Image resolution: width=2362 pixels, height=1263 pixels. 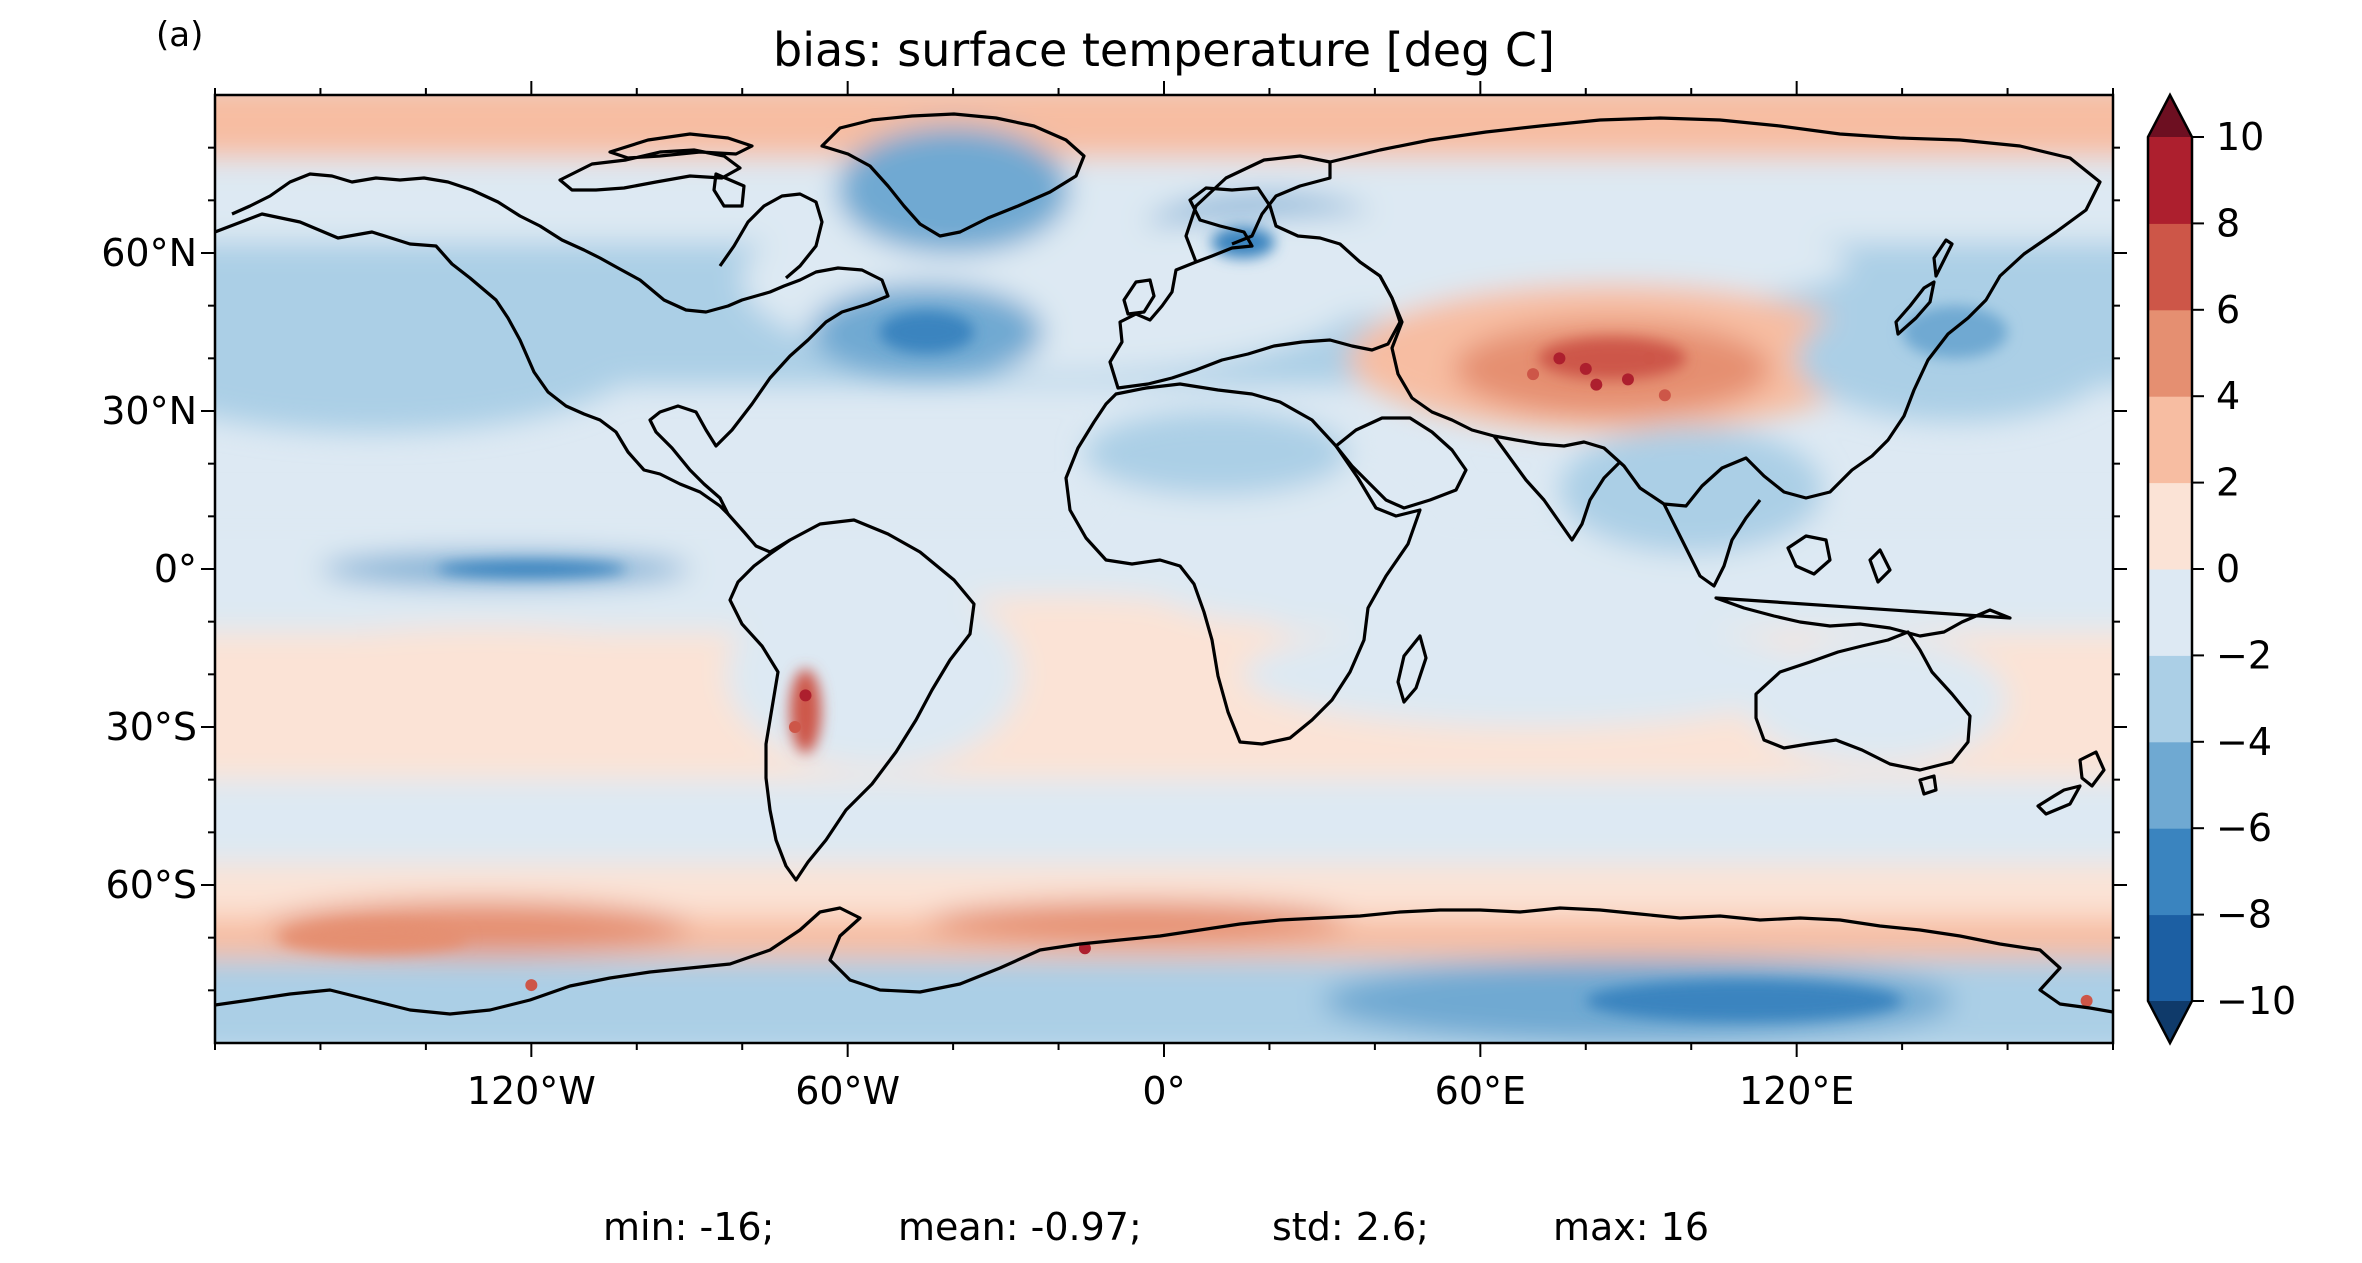 I want to click on coast-hudson-bay, so click(x=771, y=236).